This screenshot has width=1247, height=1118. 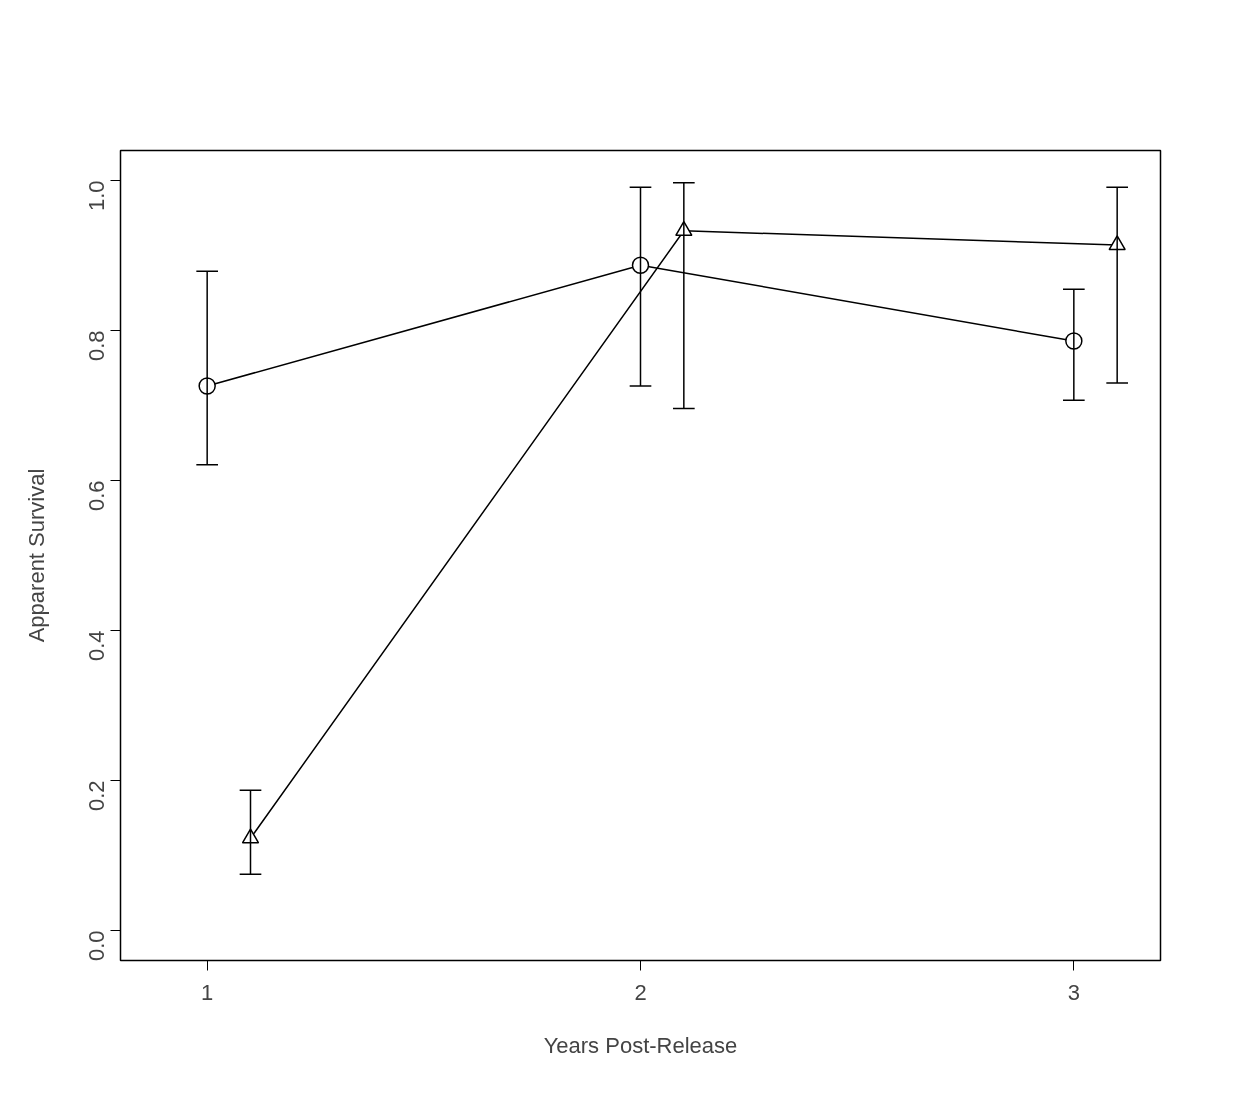 What do you see at coordinates (96, 646) in the screenshot?
I see `y-tick-label: 0.4` at bounding box center [96, 646].